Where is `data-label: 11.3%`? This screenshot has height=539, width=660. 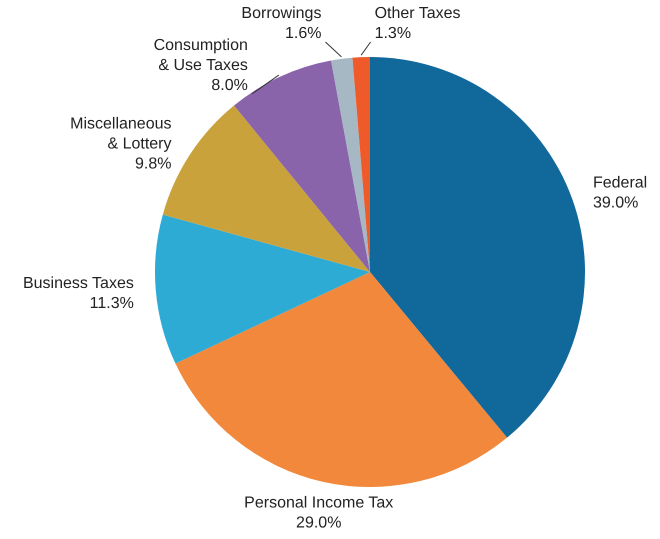 data-label: 11.3% is located at coordinates (112, 303).